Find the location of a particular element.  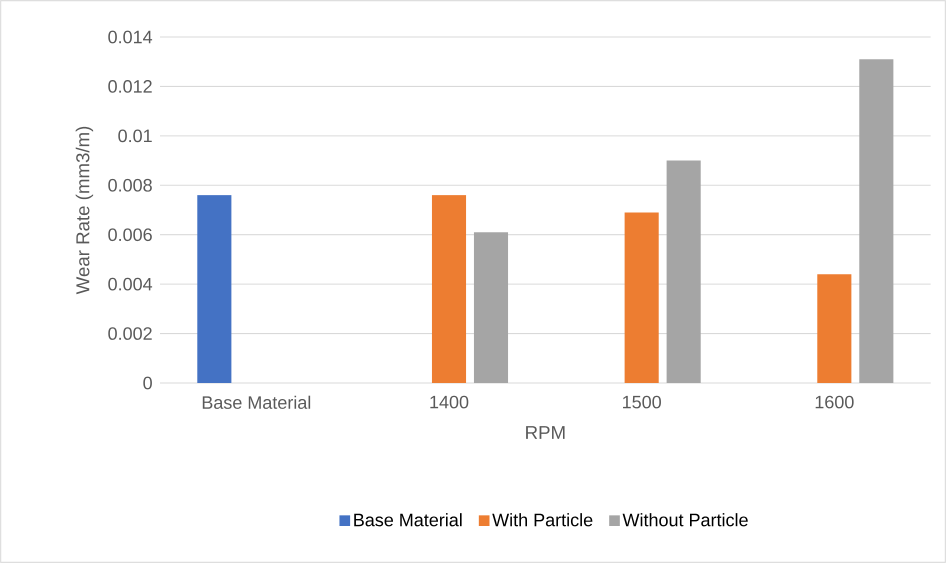

y-tick-label: 0 is located at coordinates (147, 383).